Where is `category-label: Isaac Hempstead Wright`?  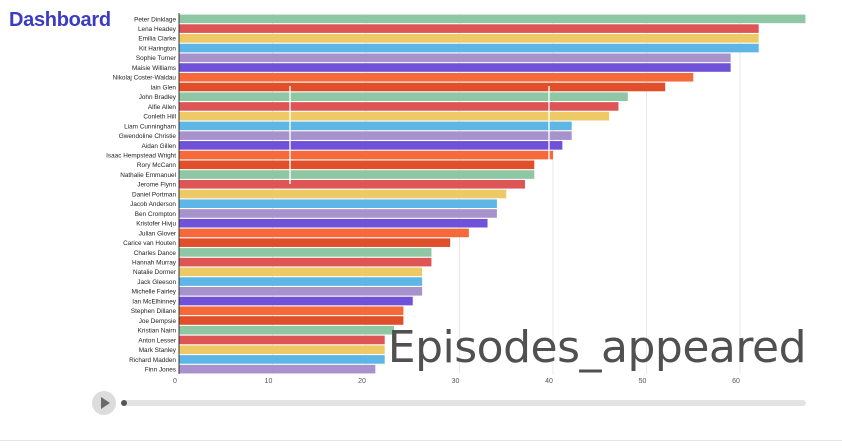
category-label: Isaac Hempstead Wright is located at coordinates (141, 155).